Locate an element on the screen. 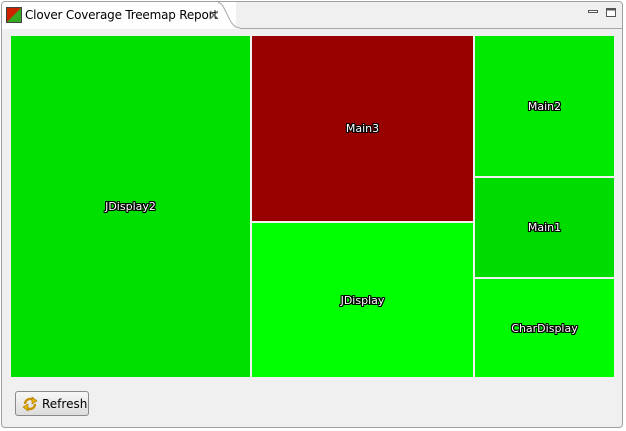  clover-icon is located at coordinates (14, 15).